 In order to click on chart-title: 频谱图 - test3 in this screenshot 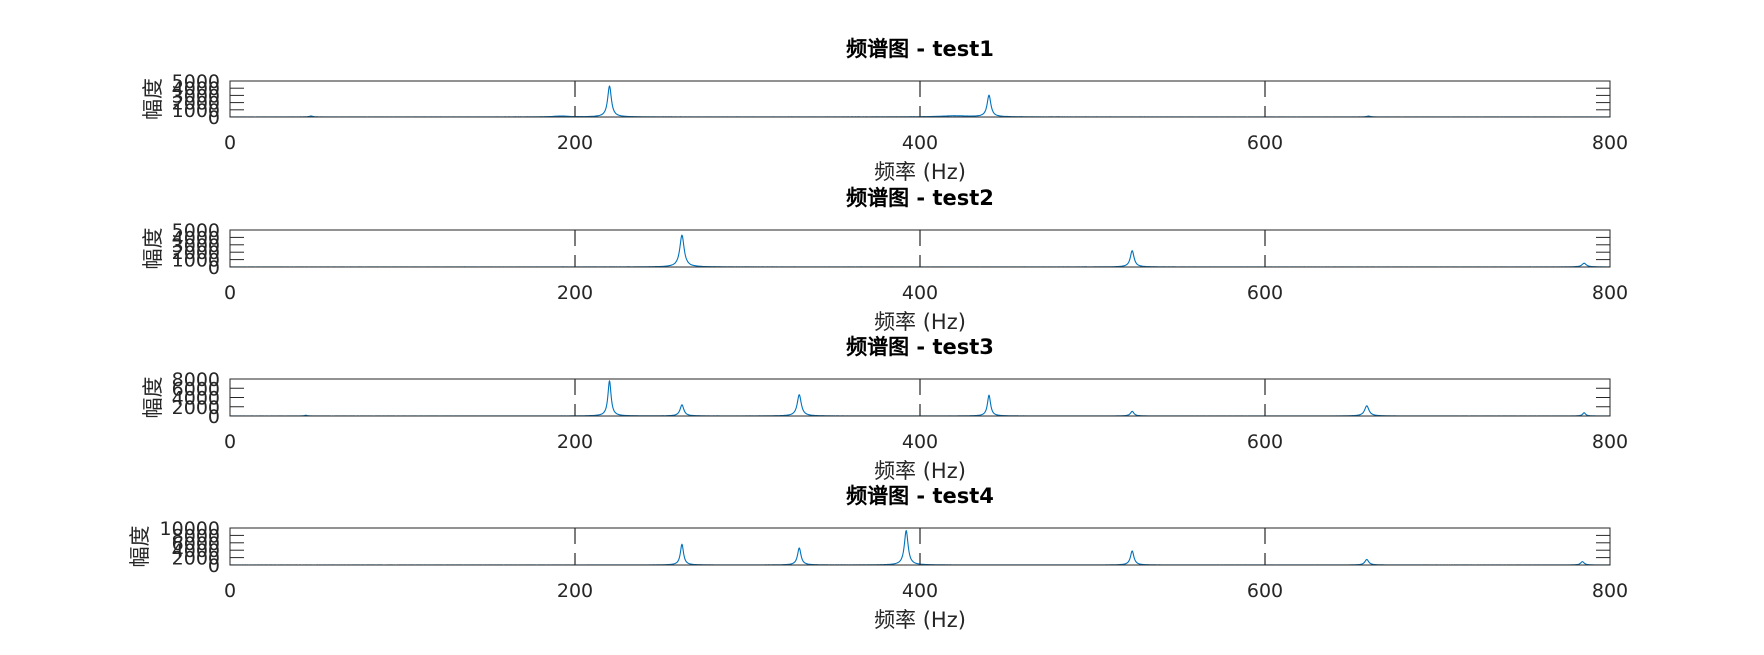, I will do `click(920, 347)`.